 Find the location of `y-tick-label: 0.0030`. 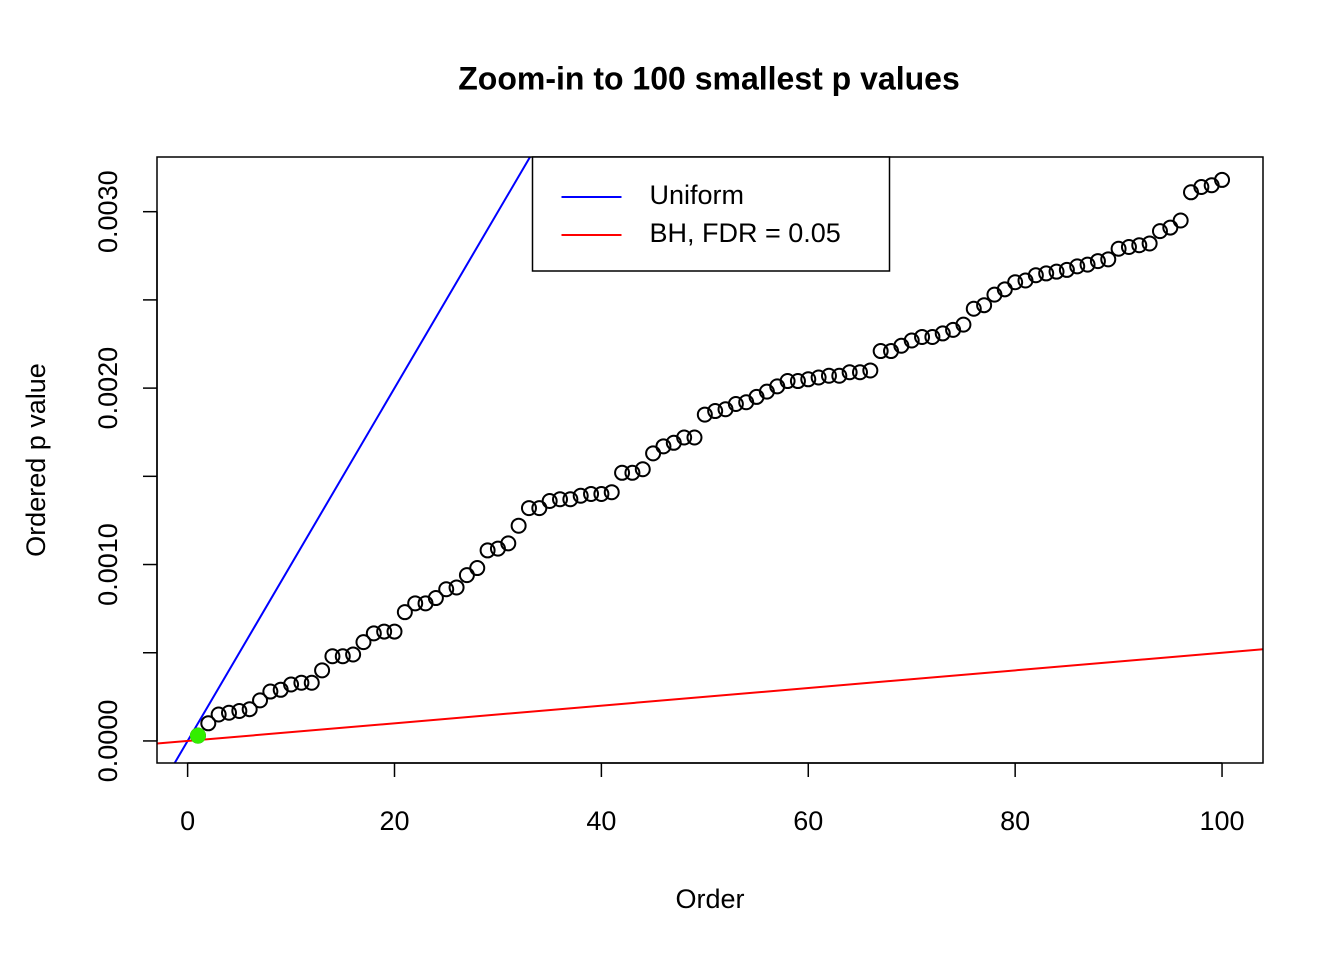

y-tick-label: 0.0030 is located at coordinates (108, 211).